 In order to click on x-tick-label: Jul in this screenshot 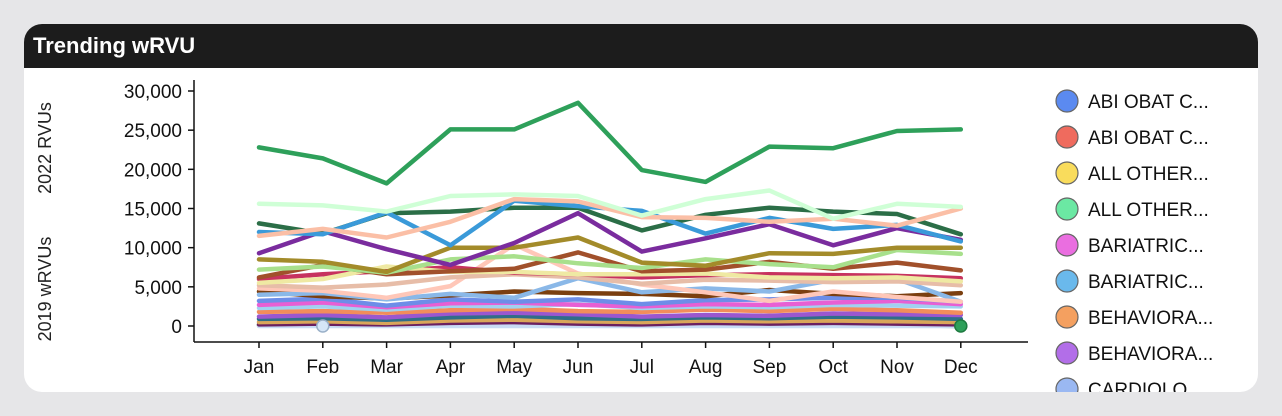, I will do `click(642, 367)`.